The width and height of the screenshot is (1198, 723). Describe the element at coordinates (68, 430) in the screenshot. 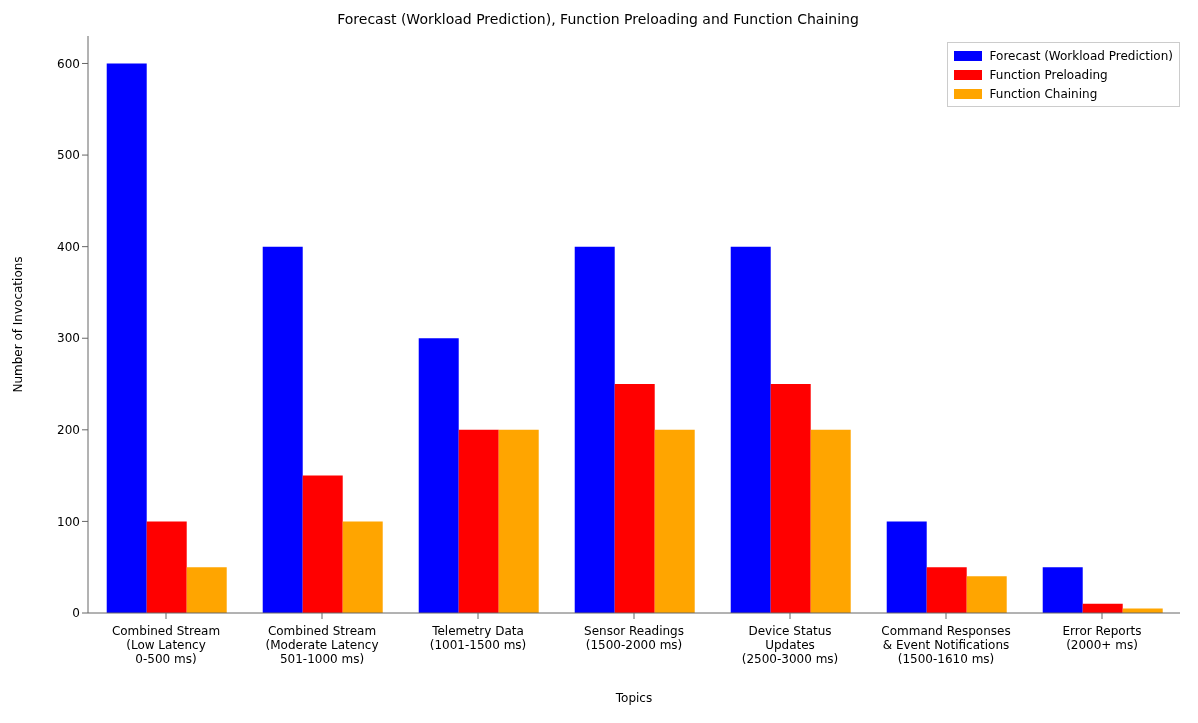

I see `y-tick-label: 200` at that location.